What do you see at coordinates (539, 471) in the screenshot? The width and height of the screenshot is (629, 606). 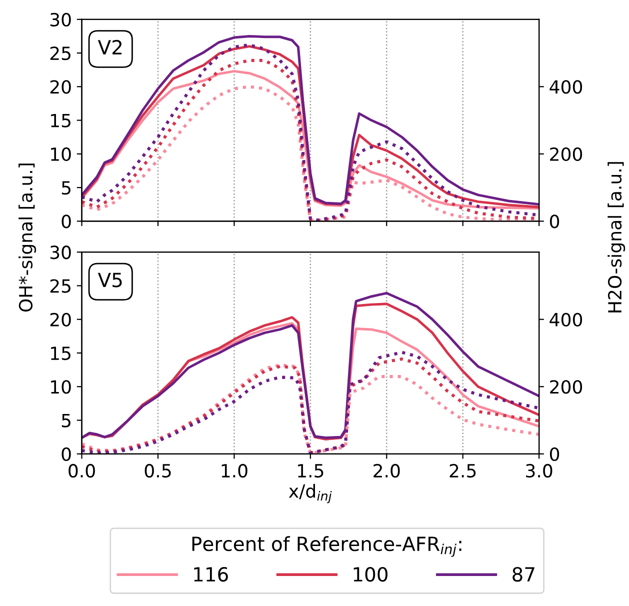 I see `x-tick-label: 3.0` at bounding box center [539, 471].